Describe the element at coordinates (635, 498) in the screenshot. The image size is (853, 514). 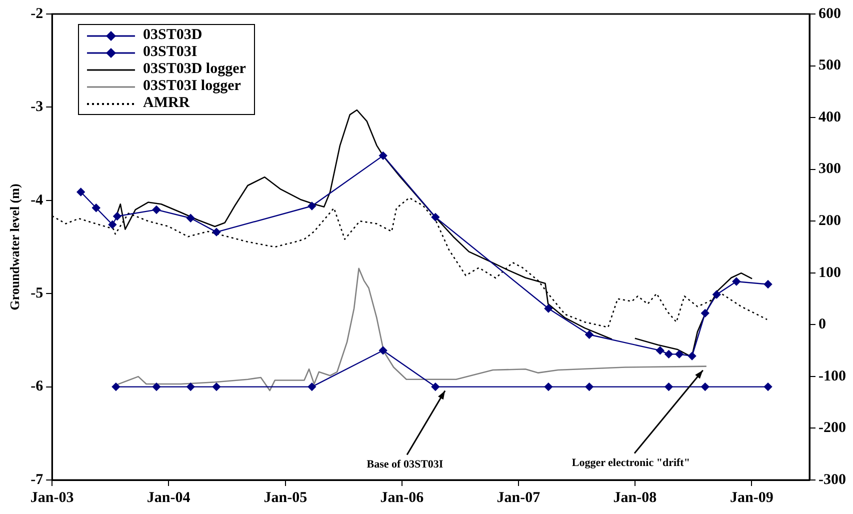
I see `x-tick-label: Jan-08` at that location.